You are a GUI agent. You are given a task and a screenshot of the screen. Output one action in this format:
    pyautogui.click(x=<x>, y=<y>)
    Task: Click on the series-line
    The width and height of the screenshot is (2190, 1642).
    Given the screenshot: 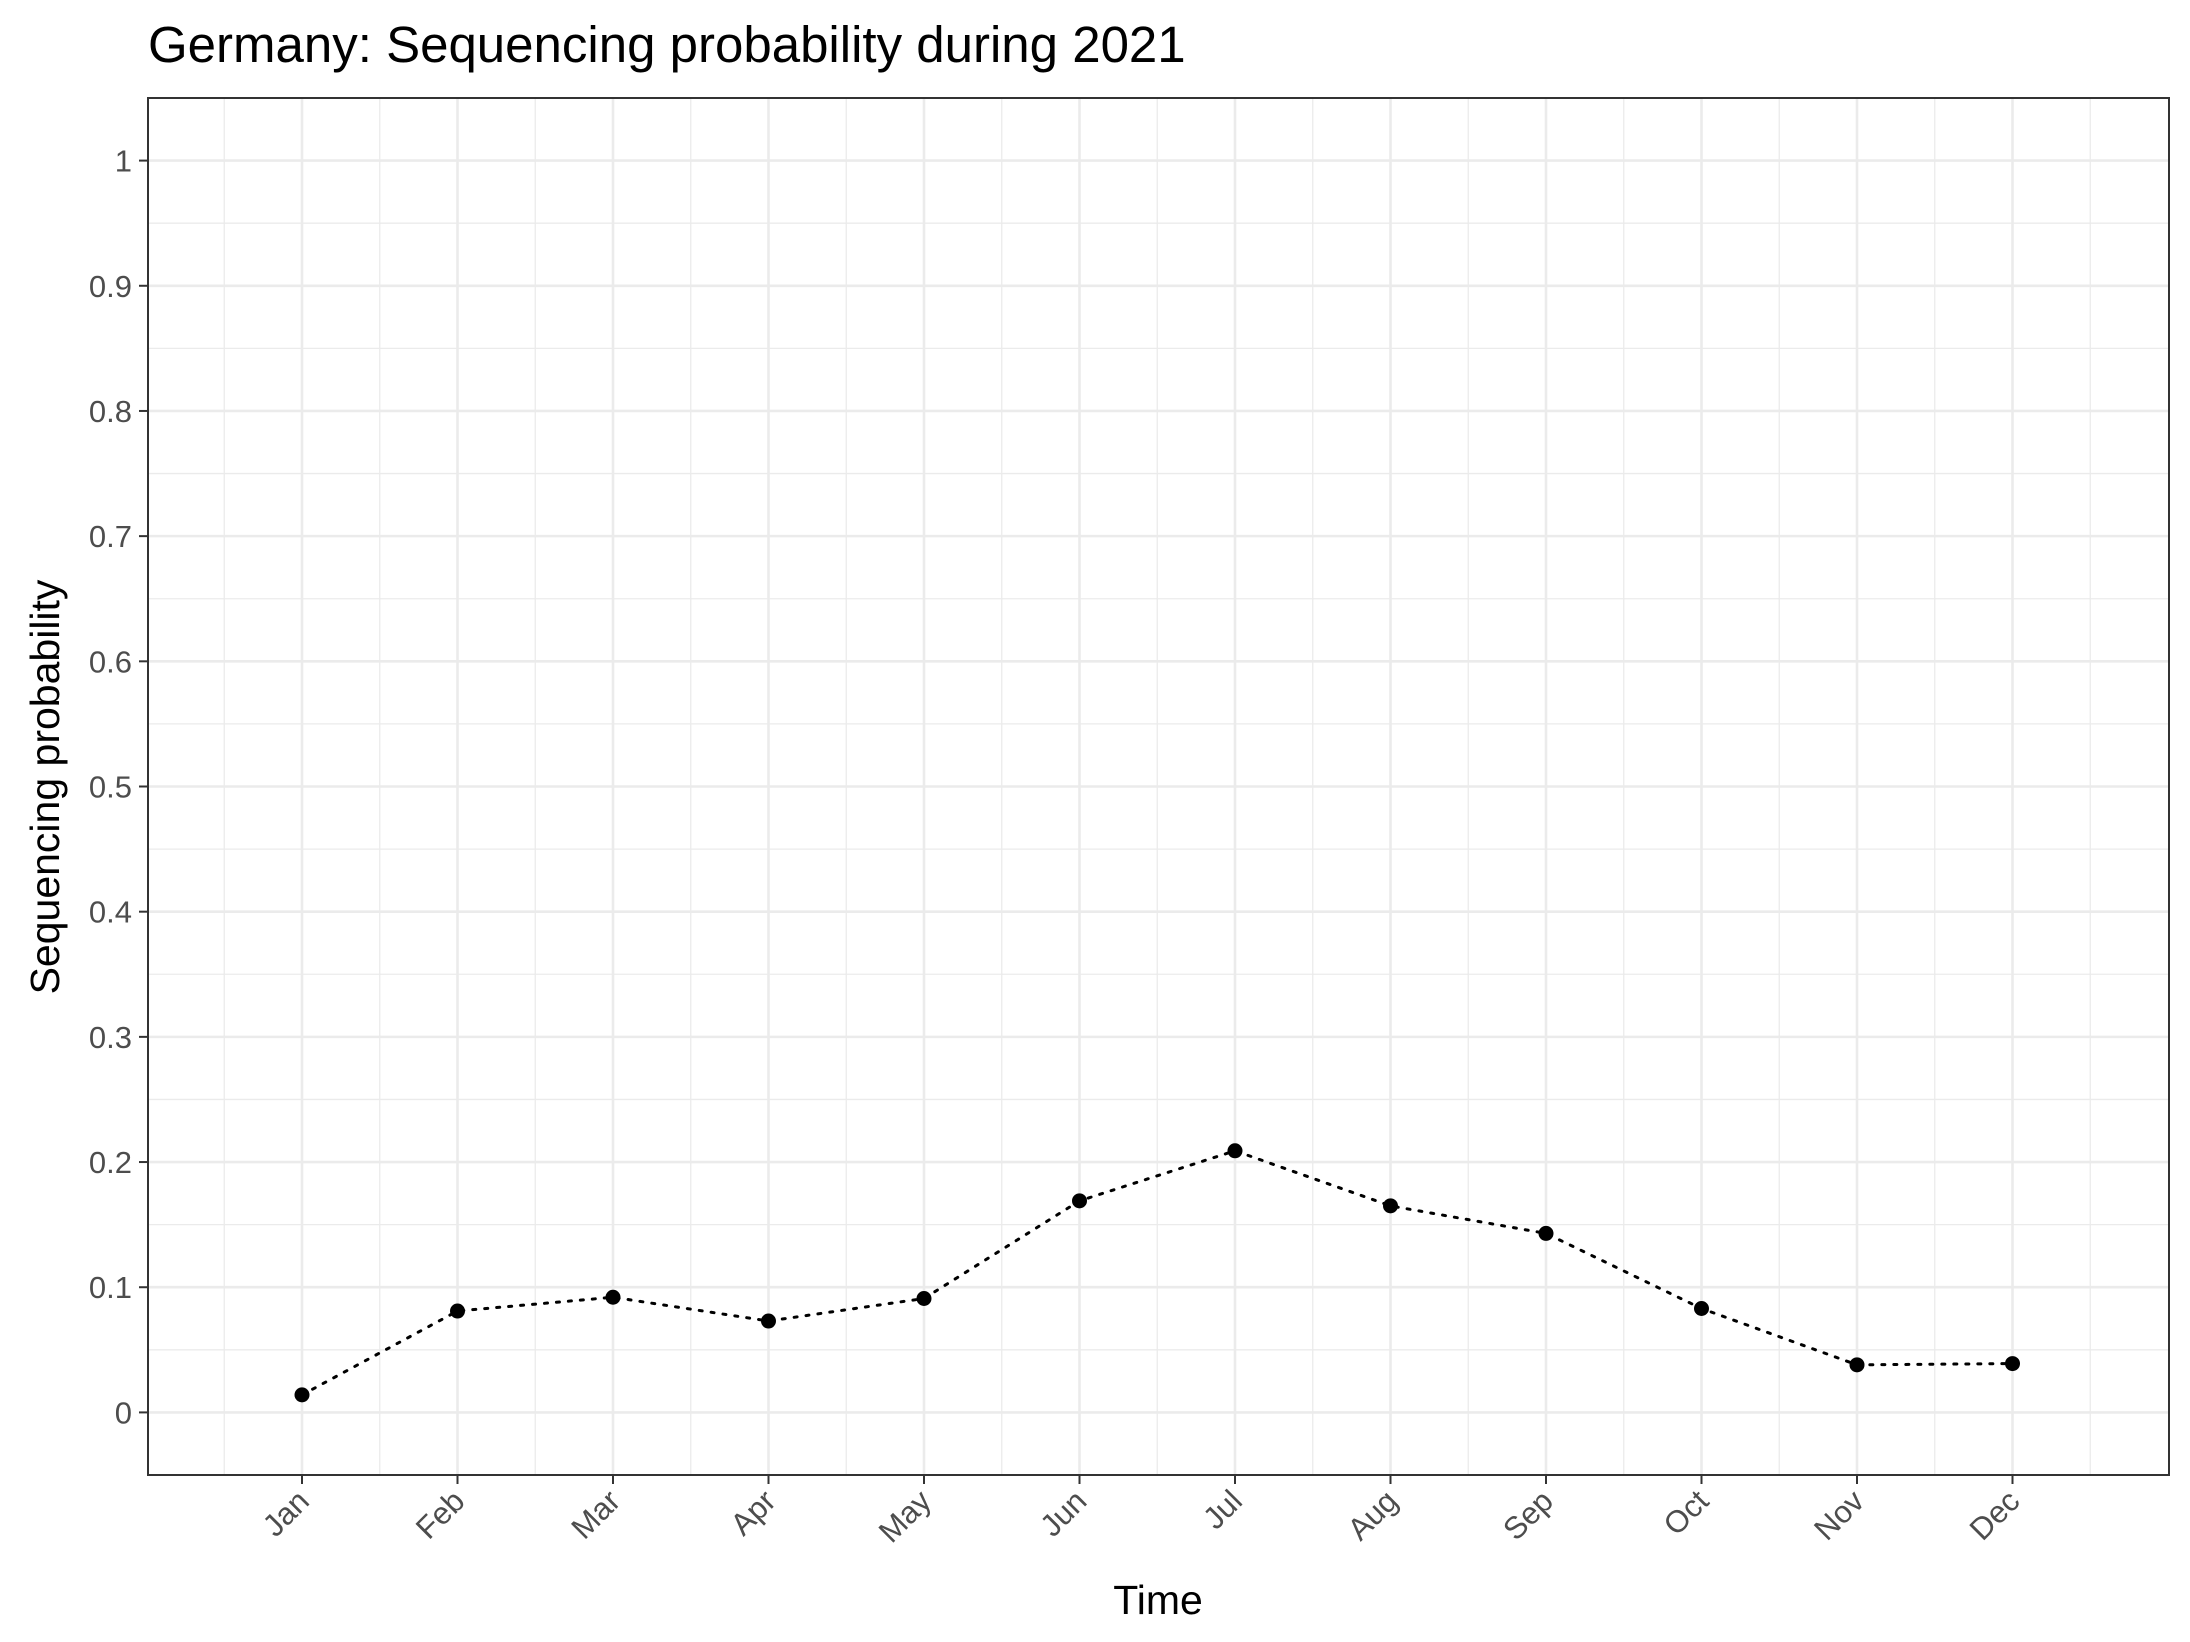 What is the action you would take?
    pyautogui.click(x=1157, y=1273)
    